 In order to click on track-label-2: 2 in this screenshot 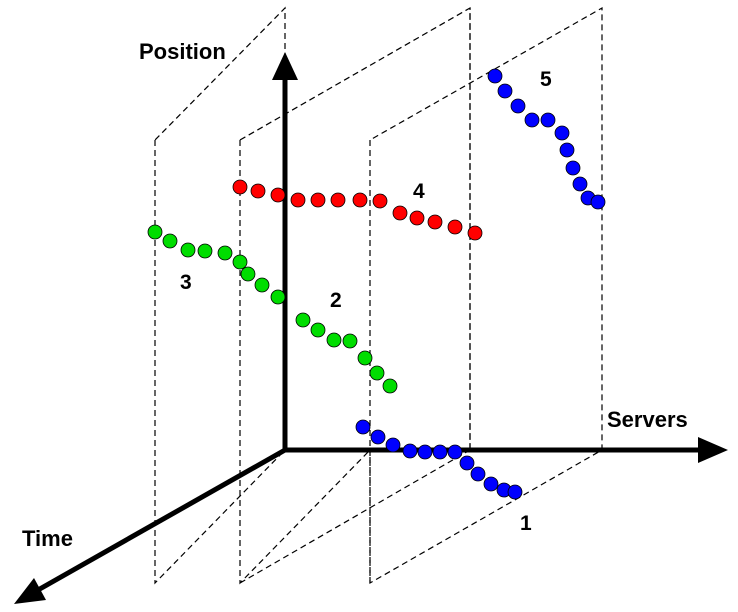, I will do `click(336, 300)`.